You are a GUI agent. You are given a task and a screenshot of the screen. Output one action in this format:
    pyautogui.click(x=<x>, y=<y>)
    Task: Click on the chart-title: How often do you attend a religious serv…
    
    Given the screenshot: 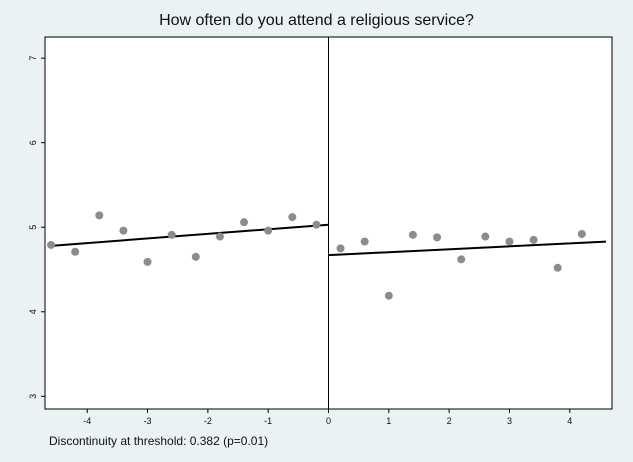 What is the action you would take?
    pyautogui.click(x=316, y=20)
    